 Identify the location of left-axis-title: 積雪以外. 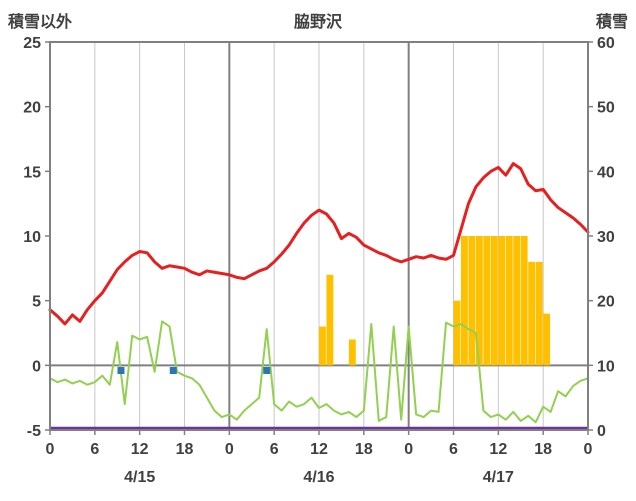
(40, 22).